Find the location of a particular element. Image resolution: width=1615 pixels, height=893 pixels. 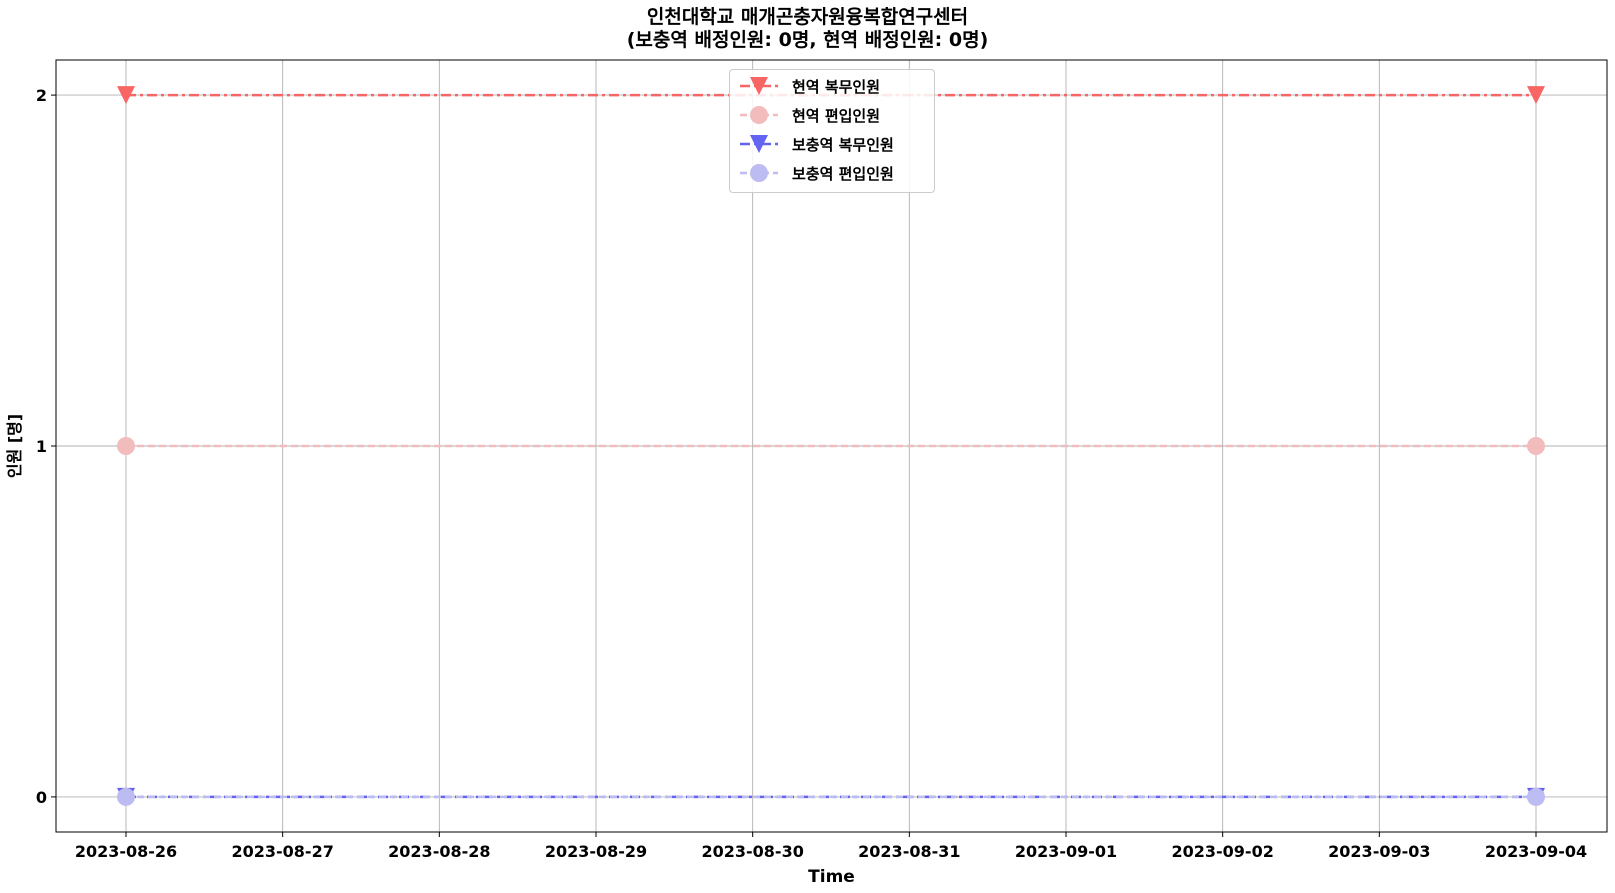

legend-label: 현역 편입인원 is located at coordinates (836, 115).